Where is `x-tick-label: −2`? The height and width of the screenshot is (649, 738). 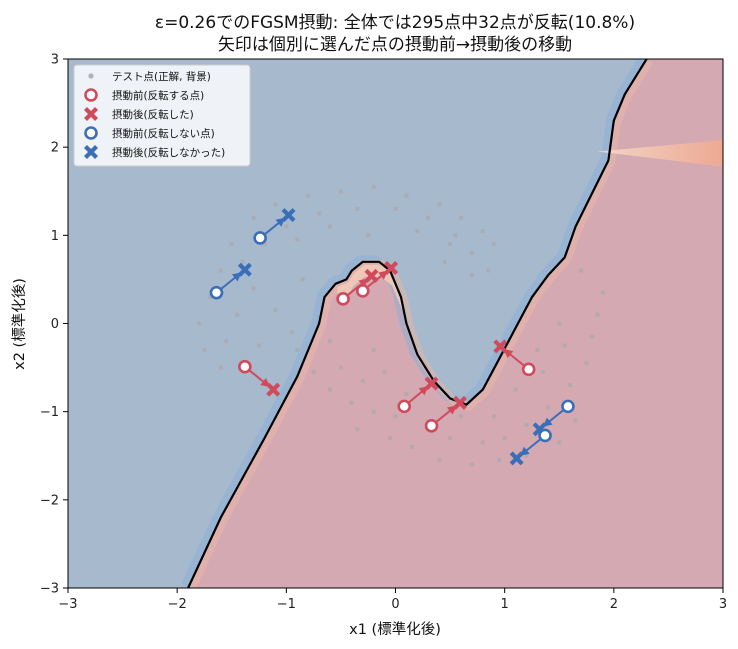
x-tick-label: −2 is located at coordinates (177, 604).